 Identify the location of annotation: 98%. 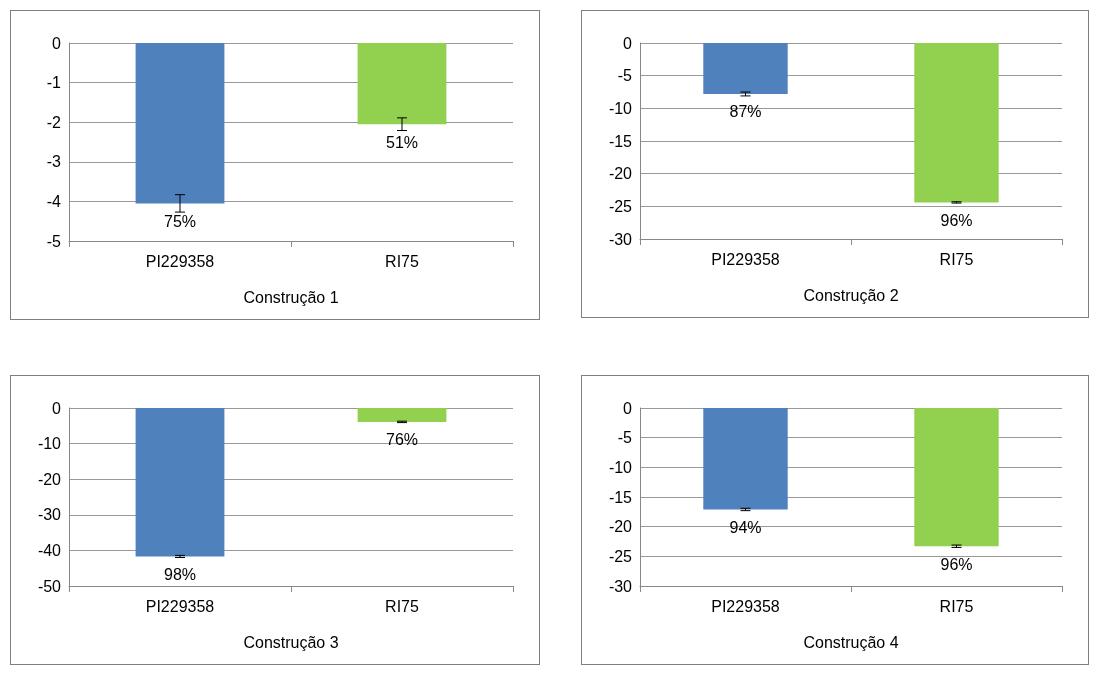
(180, 574).